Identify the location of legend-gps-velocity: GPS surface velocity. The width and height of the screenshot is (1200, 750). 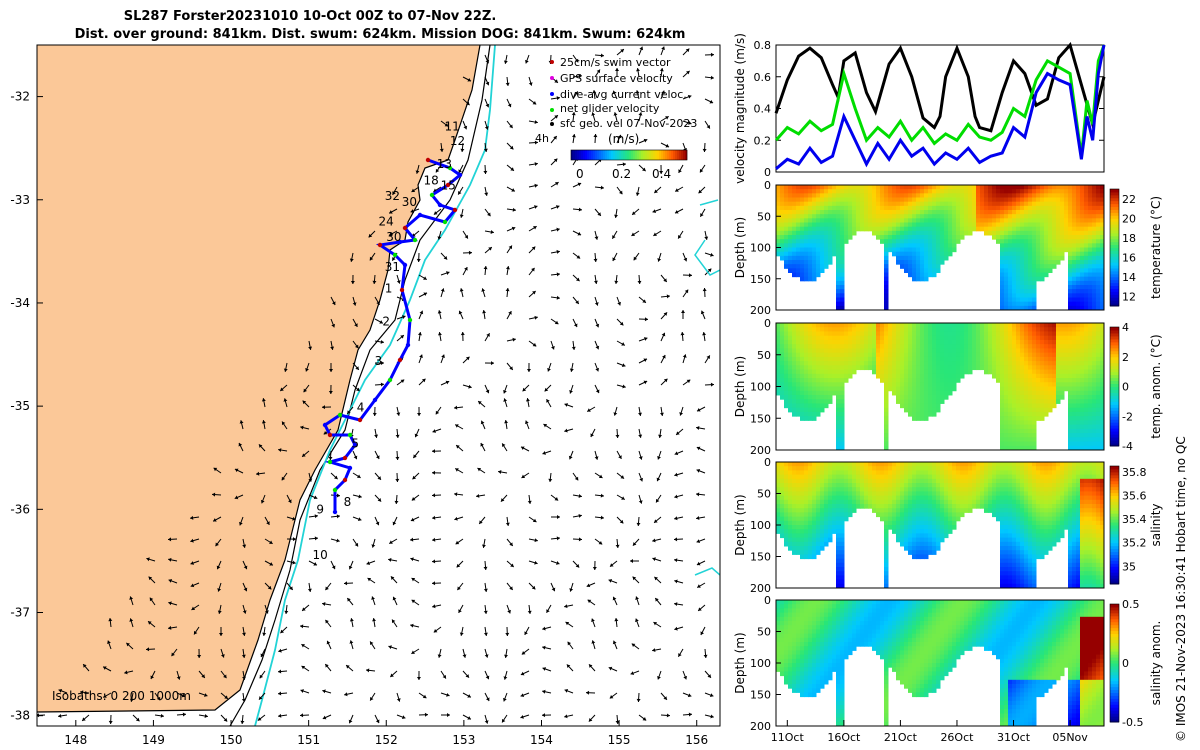
(616, 78).